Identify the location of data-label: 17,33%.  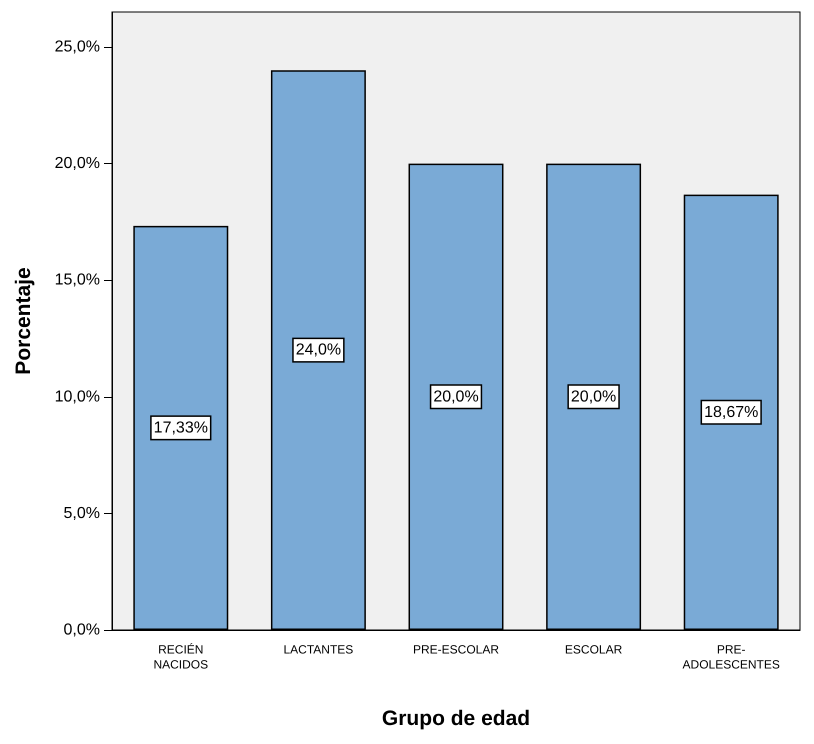
(181, 427).